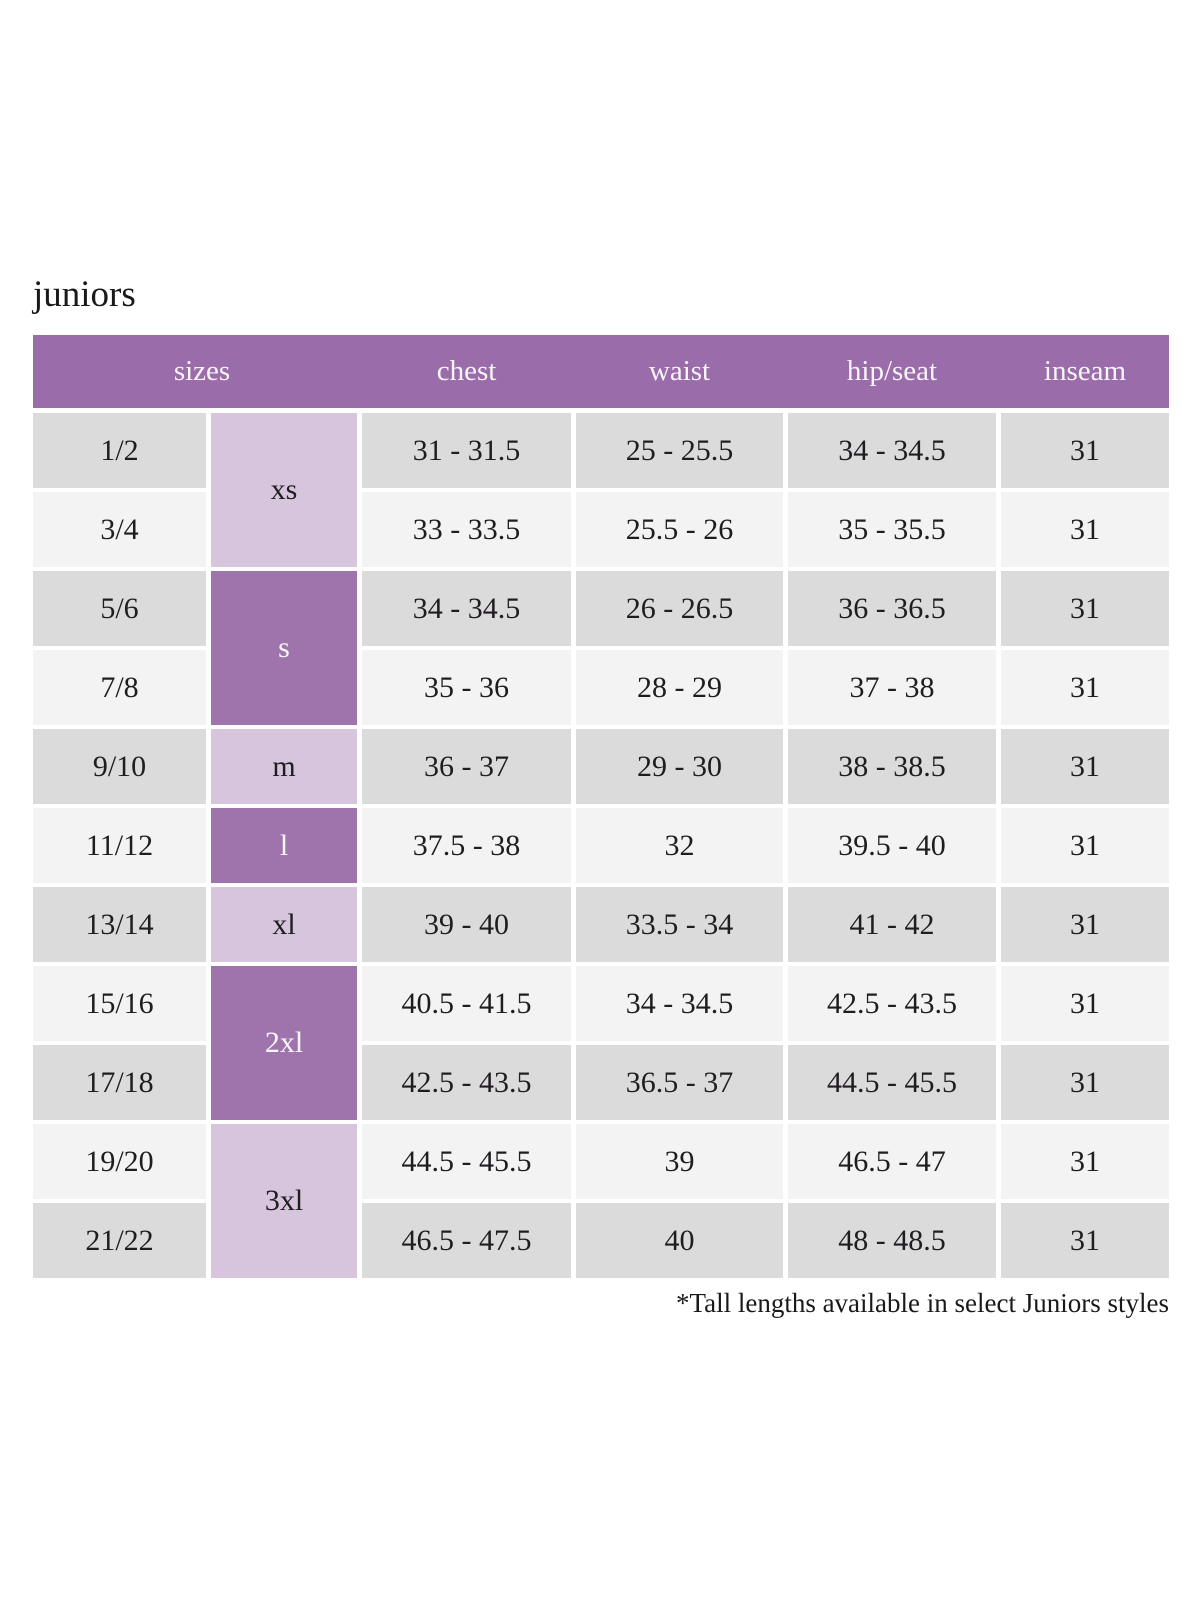  I want to click on chest-cell: 37.5 - 38, so click(466, 845).